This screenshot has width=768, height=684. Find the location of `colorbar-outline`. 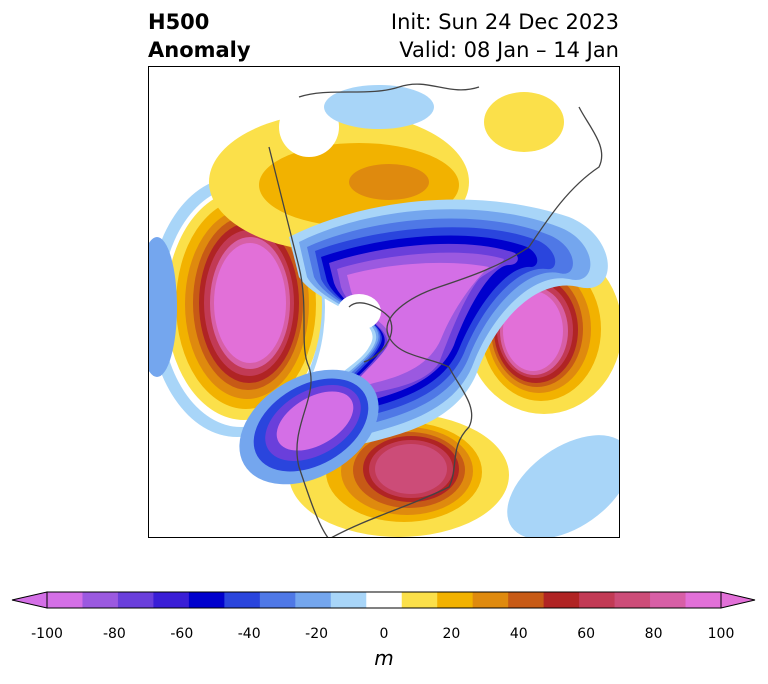

colorbar-outline is located at coordinates (384, 600).